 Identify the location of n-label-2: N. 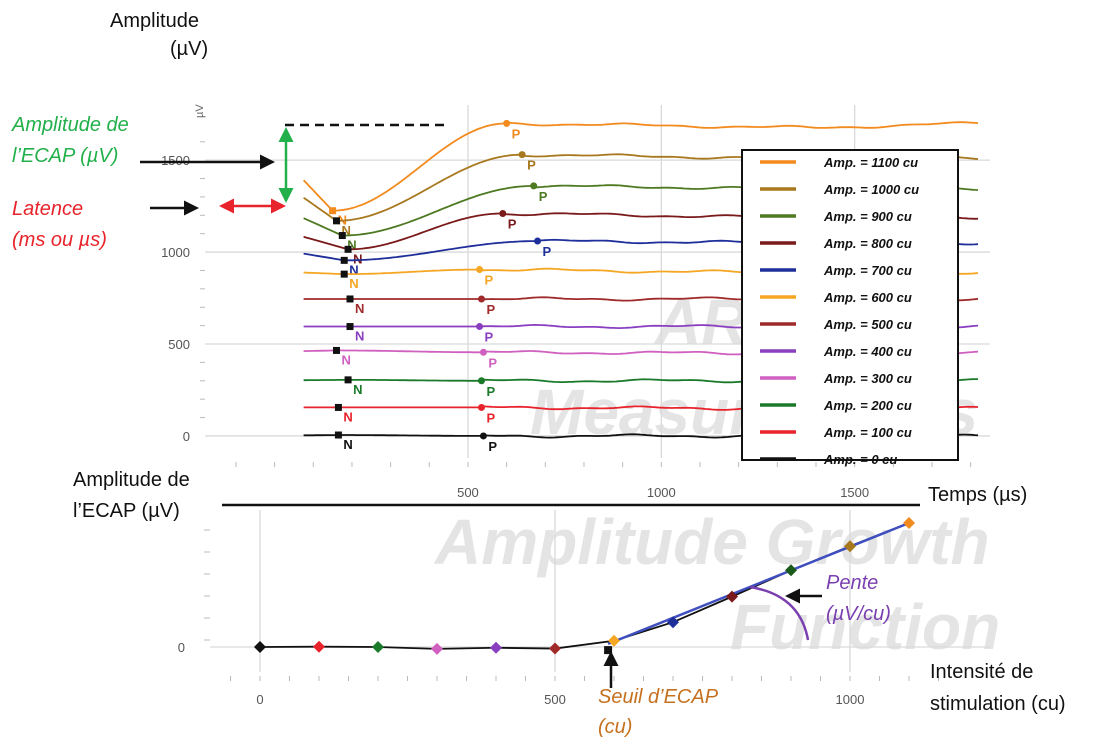
(351, 245).